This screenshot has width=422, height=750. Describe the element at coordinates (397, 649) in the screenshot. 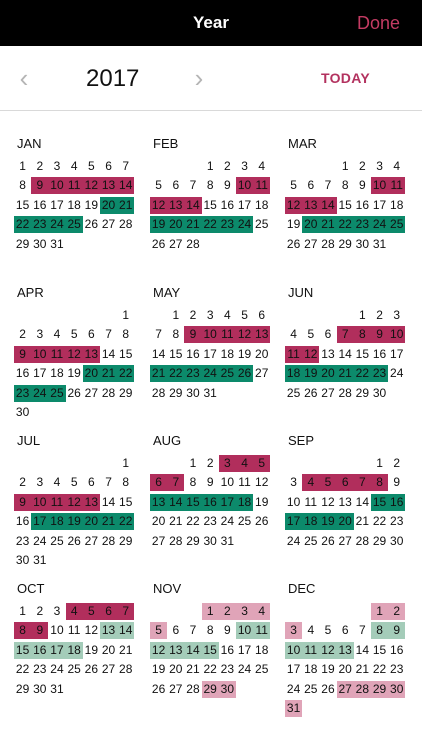

I see `day-cell: 16` at that location.